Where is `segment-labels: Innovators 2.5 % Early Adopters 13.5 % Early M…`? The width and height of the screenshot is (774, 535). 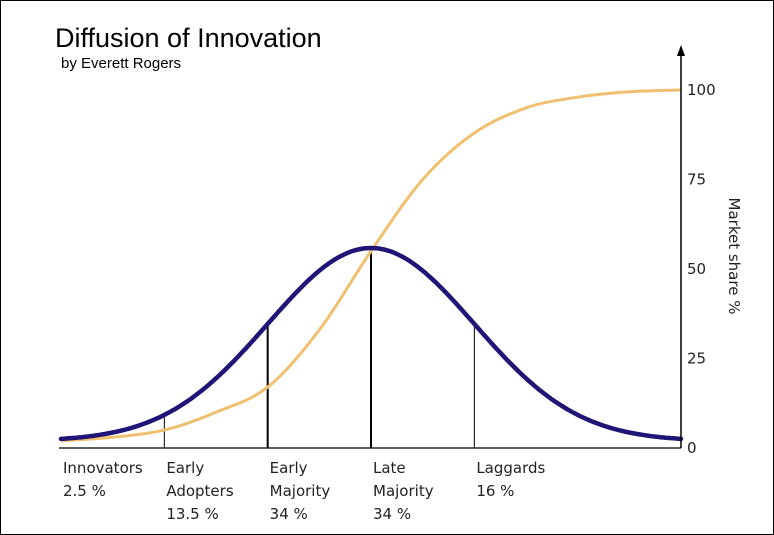
segment-labels: Innovators 2.5 % Early Adopters 13.5 % Early M… is located at coordinates (304, 491).